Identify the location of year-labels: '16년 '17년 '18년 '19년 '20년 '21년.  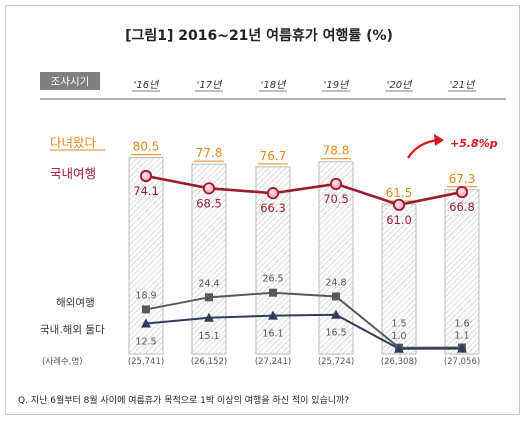
(304, 85).